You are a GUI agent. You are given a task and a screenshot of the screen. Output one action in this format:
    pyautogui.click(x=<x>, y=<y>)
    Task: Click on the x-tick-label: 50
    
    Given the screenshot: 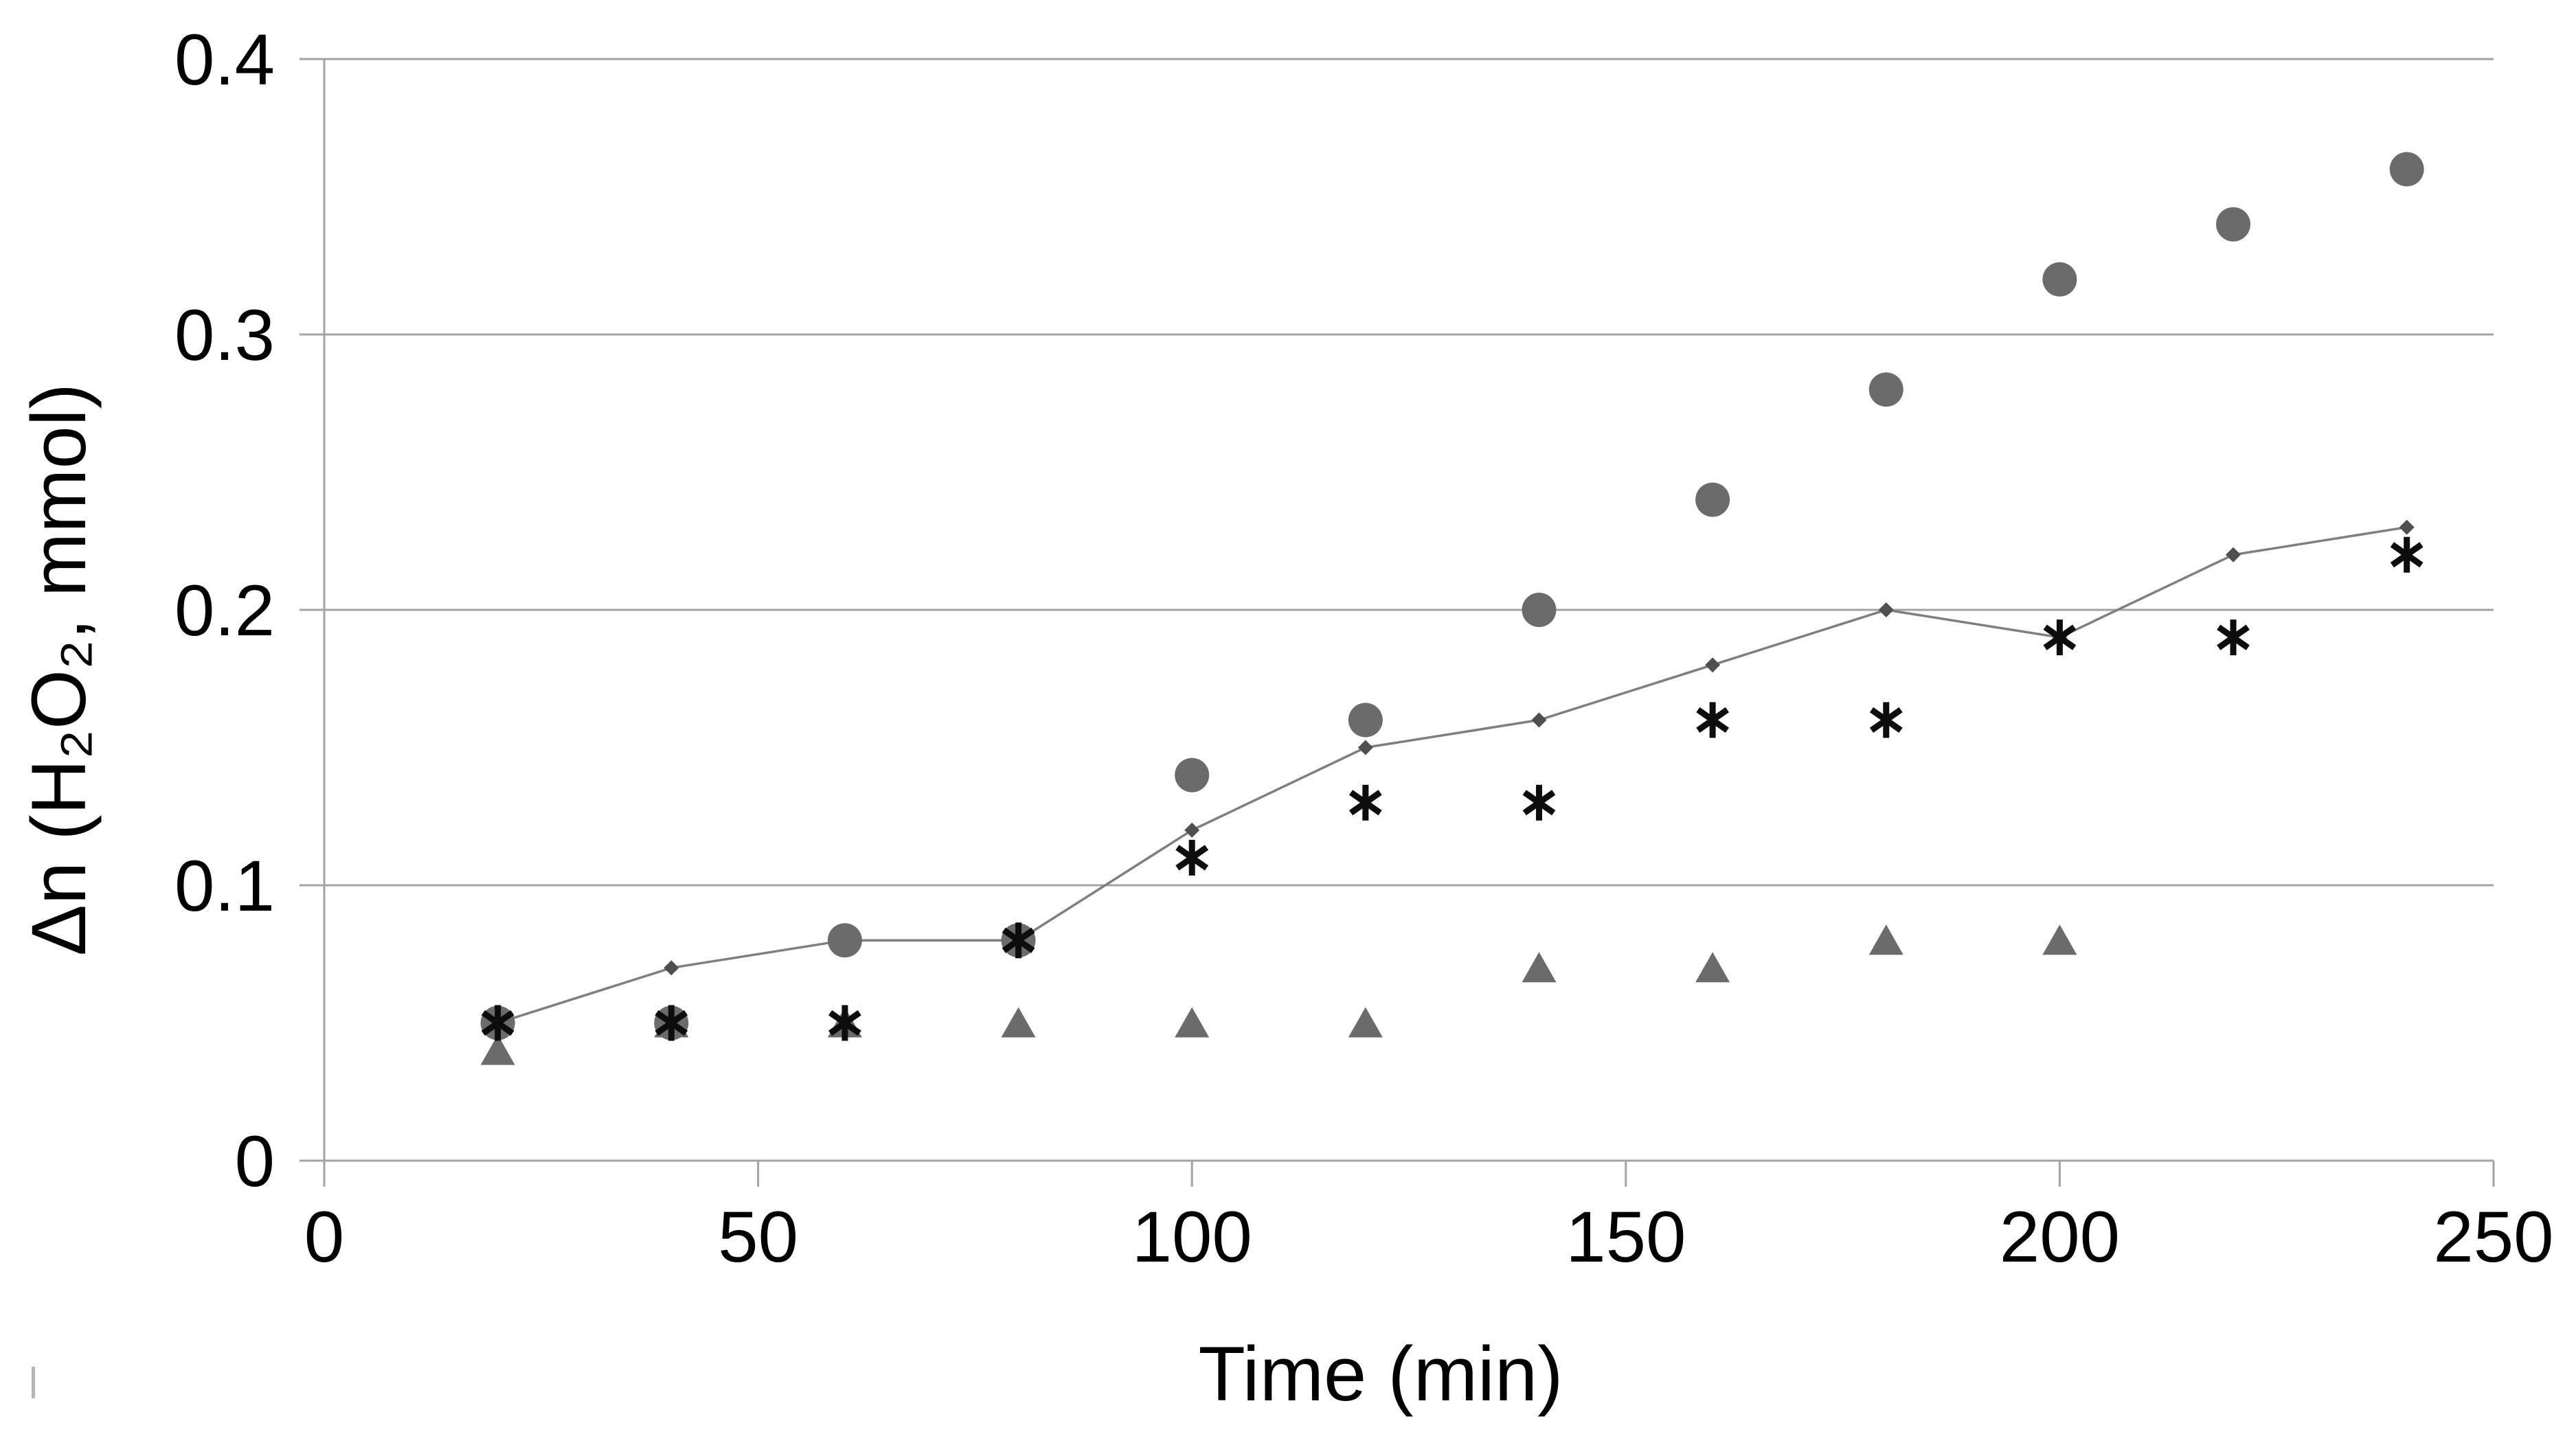 What is the action you would take?
    pyautogui.click(x=758, y=1237)
    